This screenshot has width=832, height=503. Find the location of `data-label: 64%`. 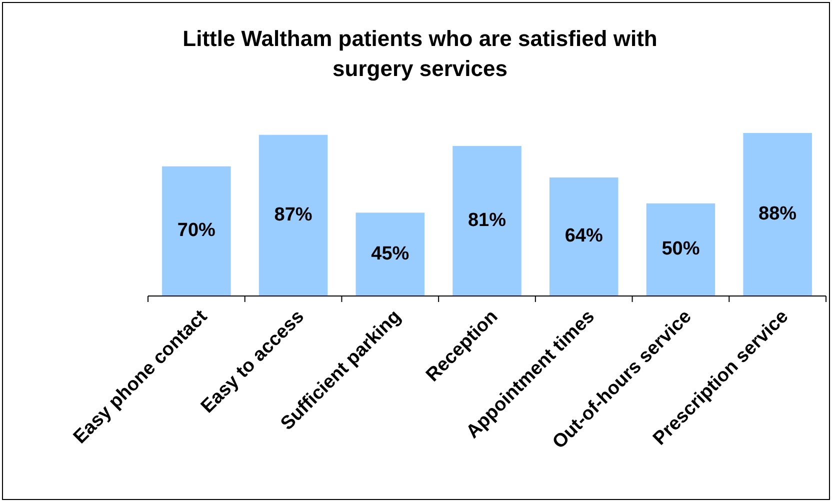

data-label: 64% is located at coordinates (583, 236).